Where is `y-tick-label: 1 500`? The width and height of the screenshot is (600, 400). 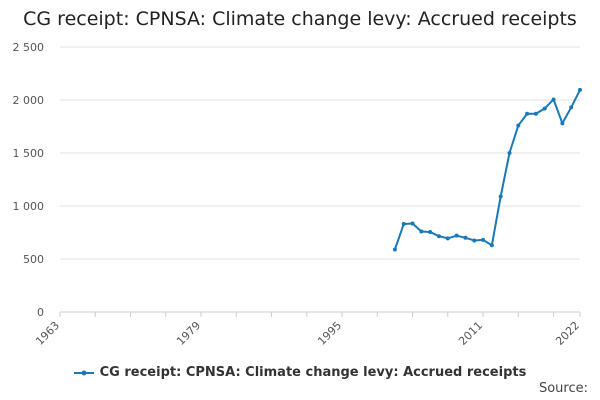 y-tick-label: 1 500 is located at coordinates (29, 153).